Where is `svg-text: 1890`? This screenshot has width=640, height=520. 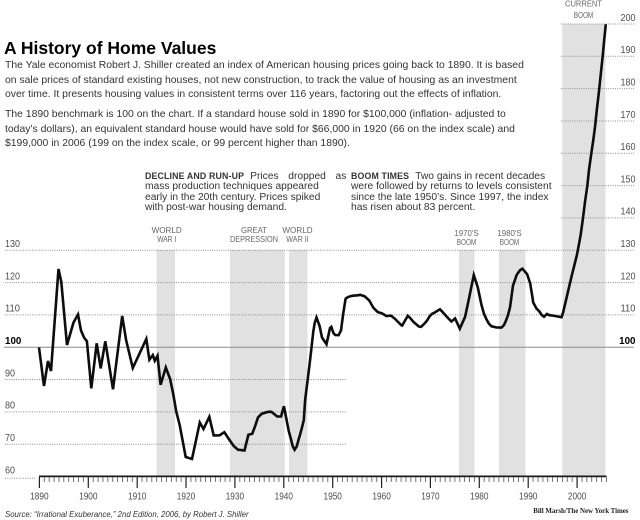 svg-text: 1890 is located at coordinates (39, 496).